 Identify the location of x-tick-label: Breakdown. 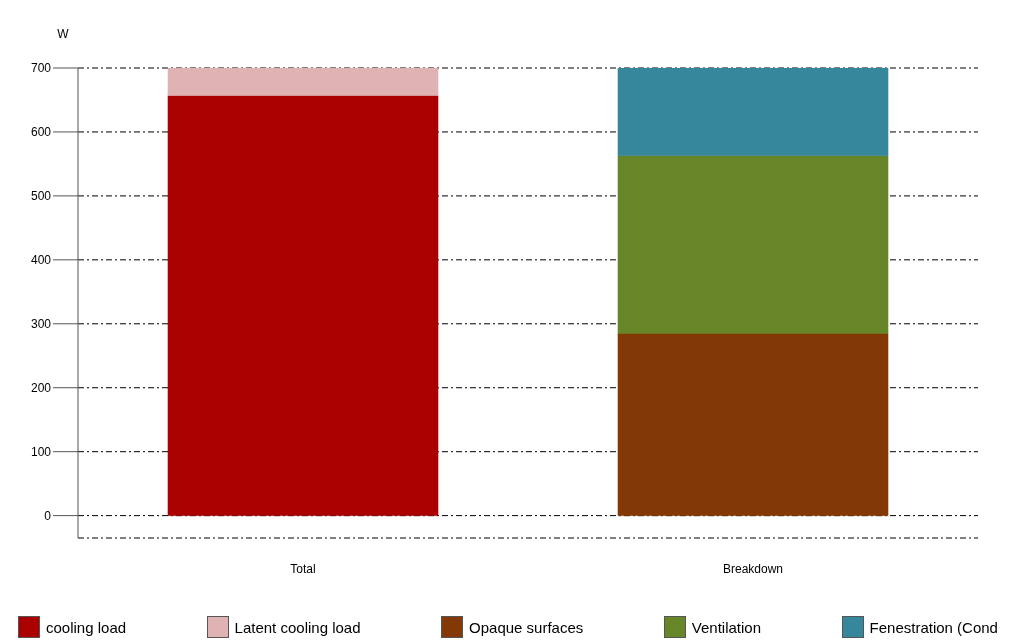
(753, 568).